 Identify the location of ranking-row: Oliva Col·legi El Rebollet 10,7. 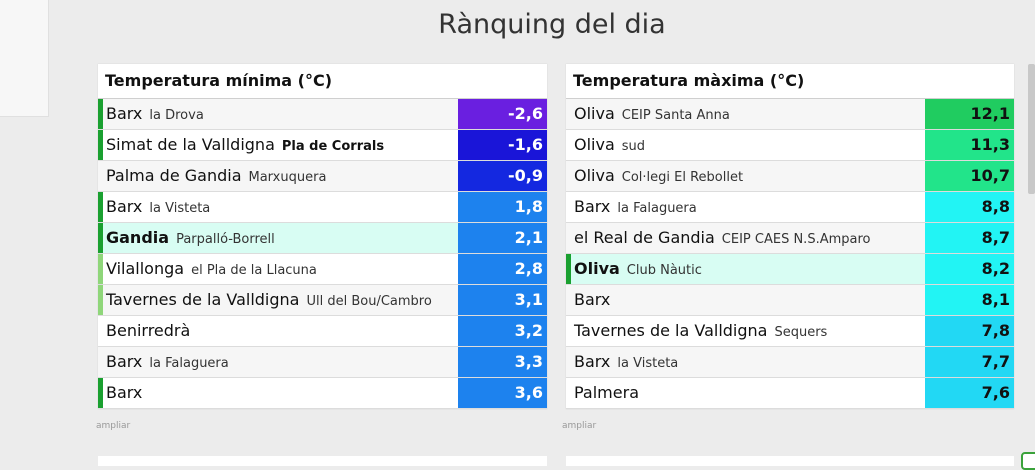
(790, 176).